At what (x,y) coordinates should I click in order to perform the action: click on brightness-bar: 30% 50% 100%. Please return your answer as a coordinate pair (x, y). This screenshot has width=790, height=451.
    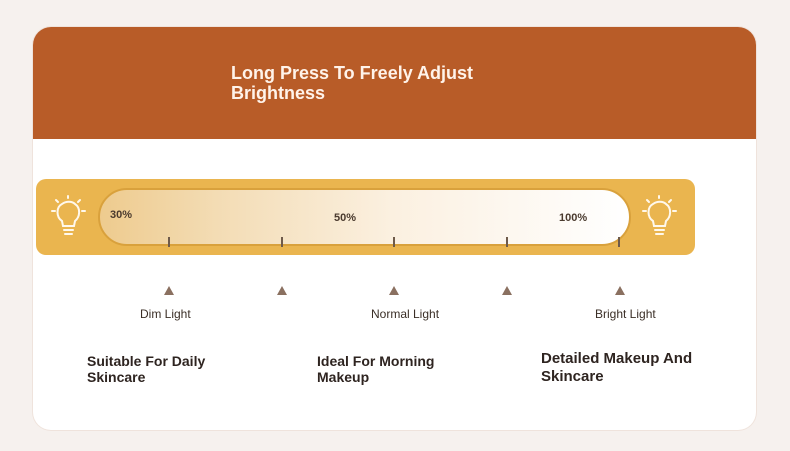
    Looking at the image, I should click on (365, 217).